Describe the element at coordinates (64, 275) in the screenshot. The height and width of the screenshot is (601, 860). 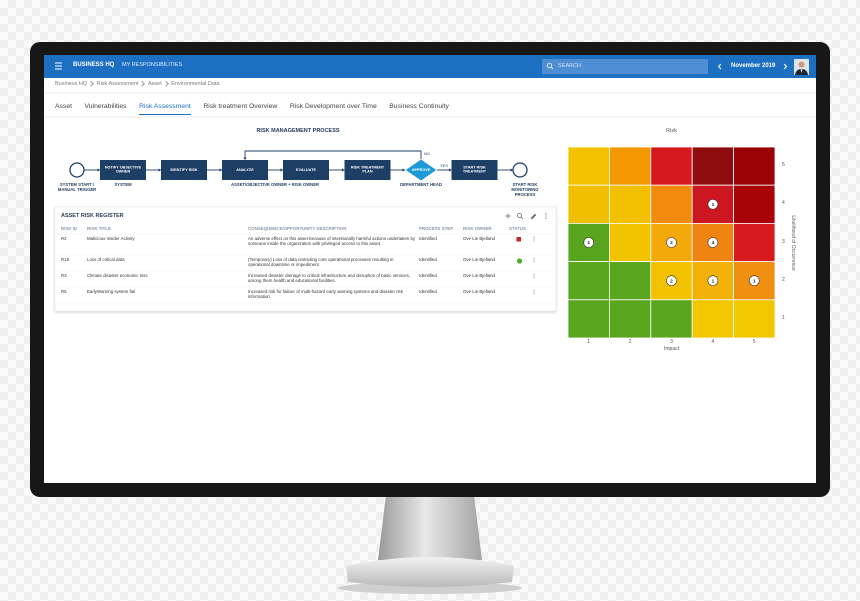
I see `risk-id: R3` at that location.